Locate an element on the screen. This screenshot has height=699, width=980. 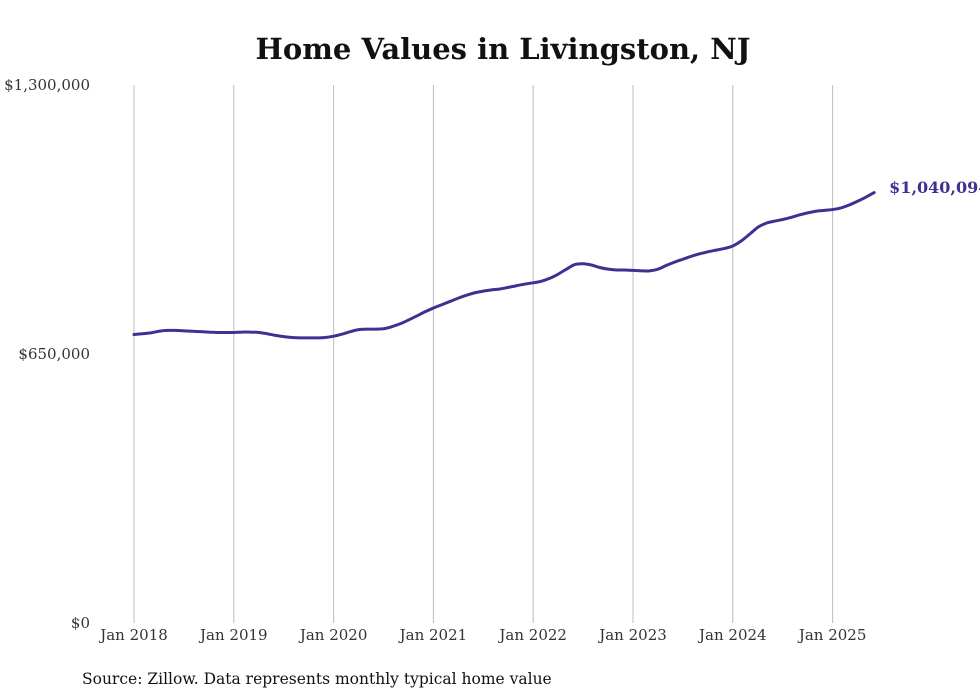
y-tick-label: $1,300,000 is located at coordinates (47, 85).